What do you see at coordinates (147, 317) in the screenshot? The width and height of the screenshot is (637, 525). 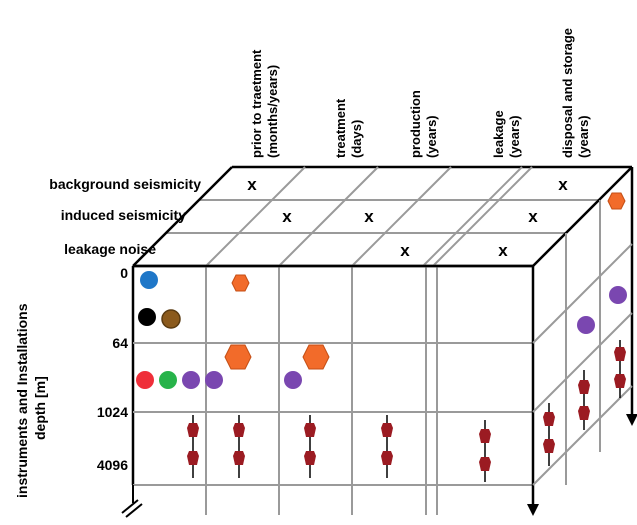 I see `black-instrument-icon` at bounding box center [147, 317].